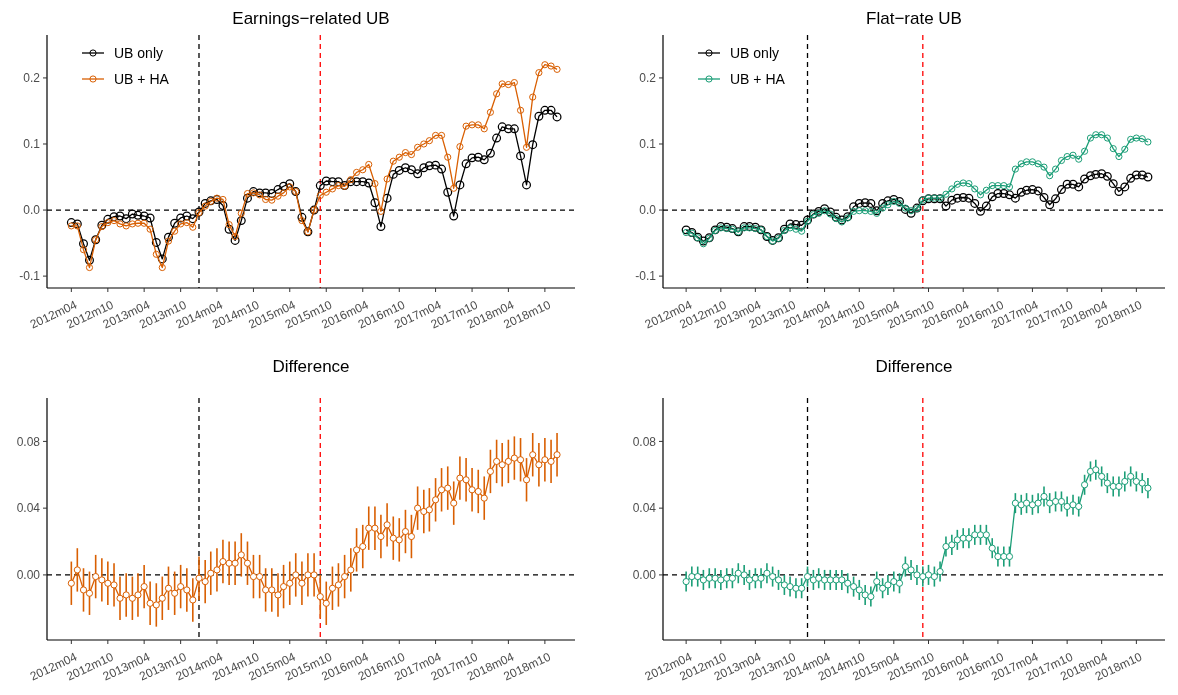  Describe the element at coordinates (311, 18) in the screenshot. I see `chart-title: Earnings−related UB` at that location.